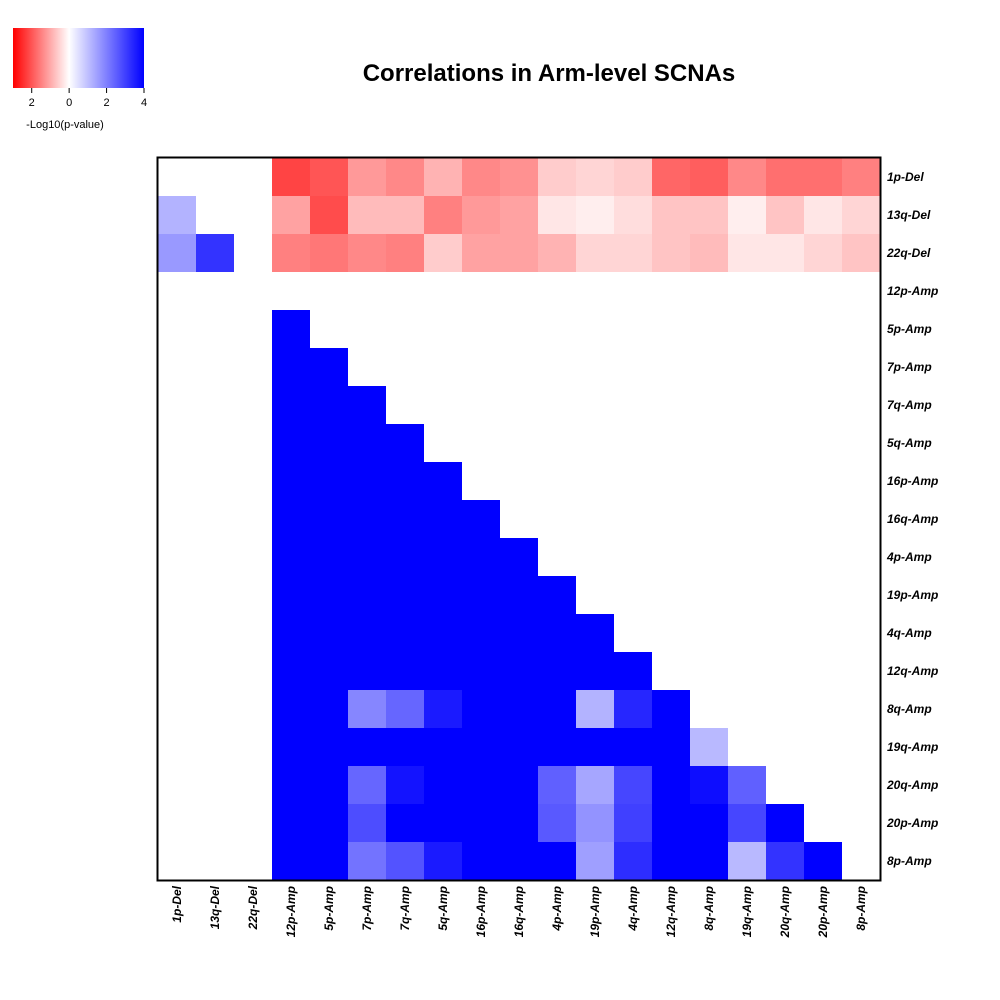 The height and width of the screenshot is (1000, 1000). I want to click on heatmap-cell-4q-Amp-8p-Amp, so click(861, 633).